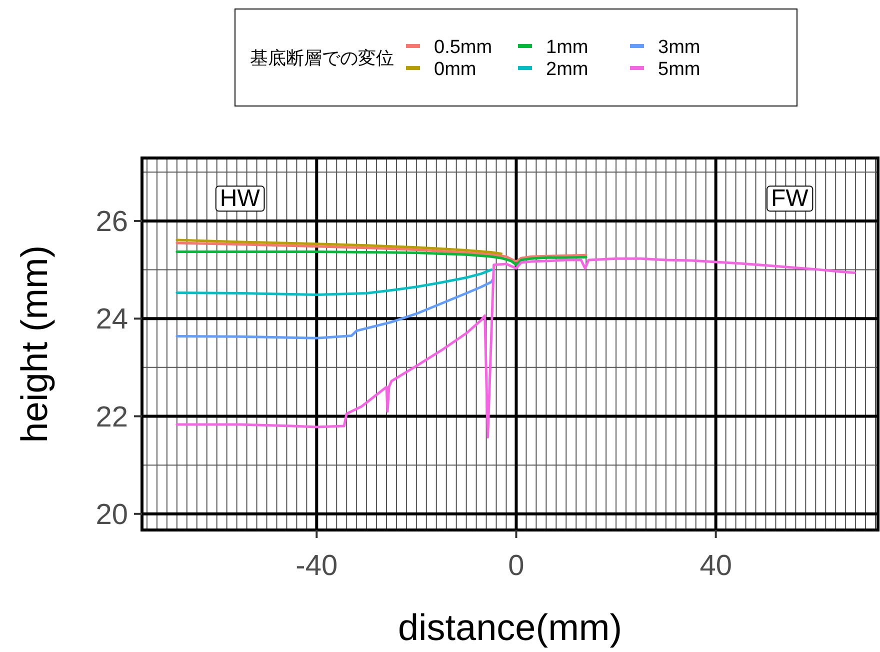 Image resolution: width=880 pixels, height=652 pixels. Describe the element at coordinates (317, 566) in the screenshot. I see `x-tick-label: -40` at that location.